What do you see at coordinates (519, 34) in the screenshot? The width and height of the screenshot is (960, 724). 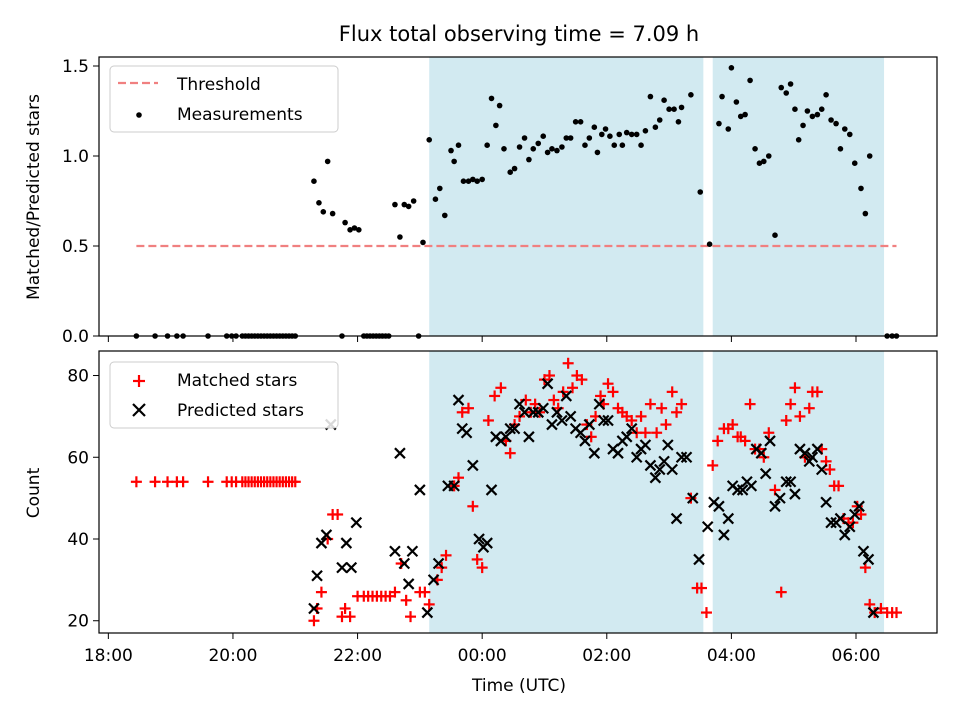 I see `chart-title: Flux total observing time = 7.09 h` at bounding box center [519, 34].